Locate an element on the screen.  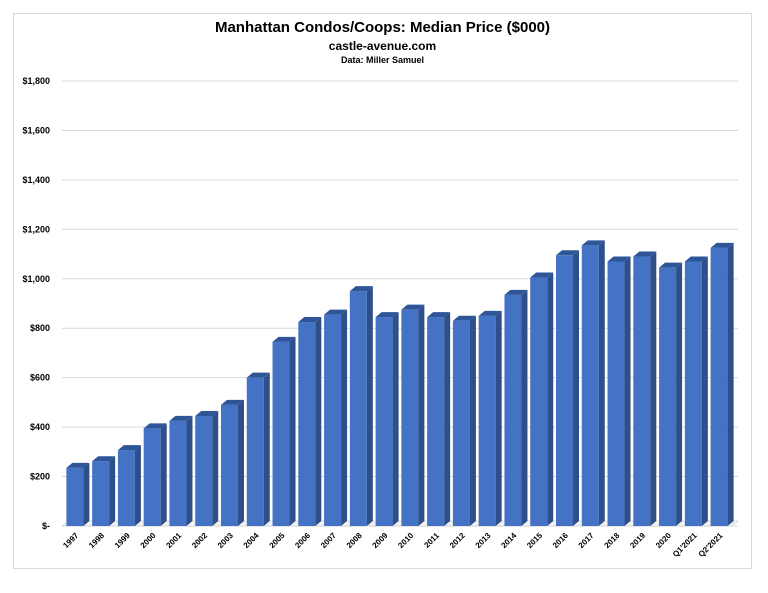
chart-source: Data: Miller Samuel is located at coordinates (382, 60).